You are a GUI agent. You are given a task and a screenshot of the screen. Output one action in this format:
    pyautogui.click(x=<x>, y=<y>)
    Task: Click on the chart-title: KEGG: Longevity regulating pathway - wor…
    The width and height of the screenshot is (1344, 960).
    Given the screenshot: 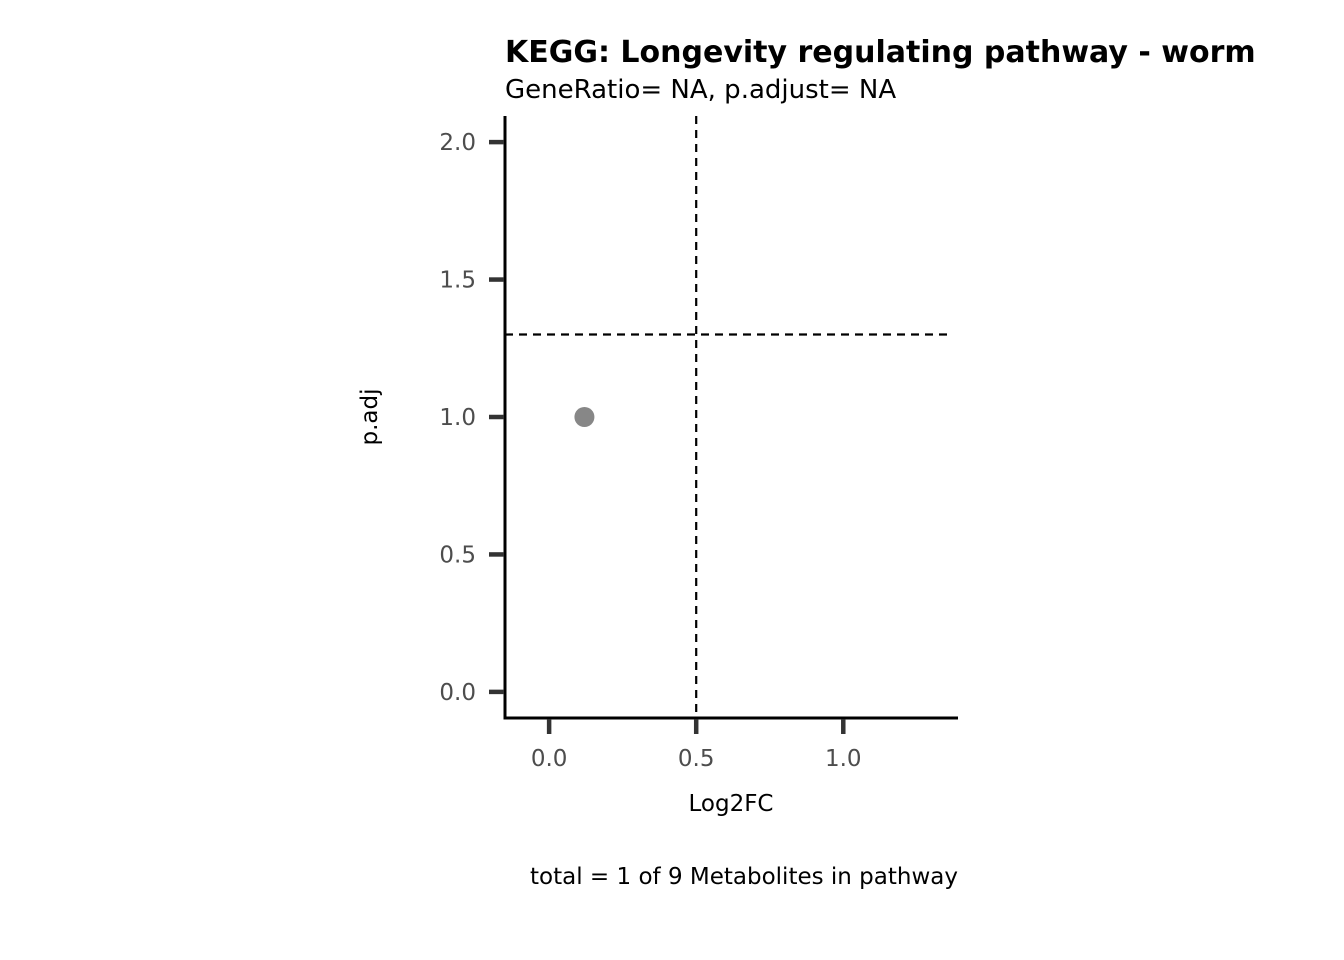 What is the action you would take?
    pyautogui.click(x=880, y=52)
    